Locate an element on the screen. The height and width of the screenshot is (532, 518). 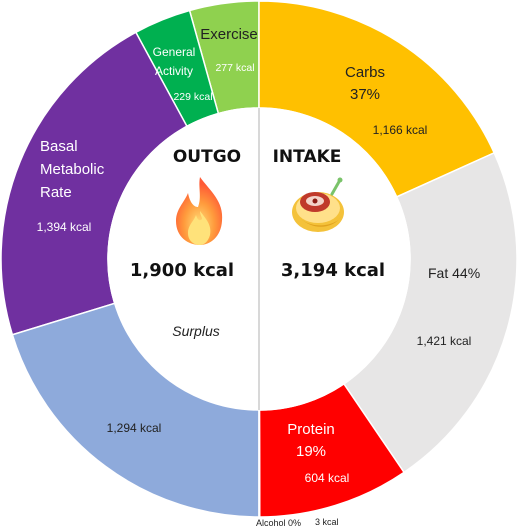
intake-segment-alcohol is located at coordinates (259, 463).